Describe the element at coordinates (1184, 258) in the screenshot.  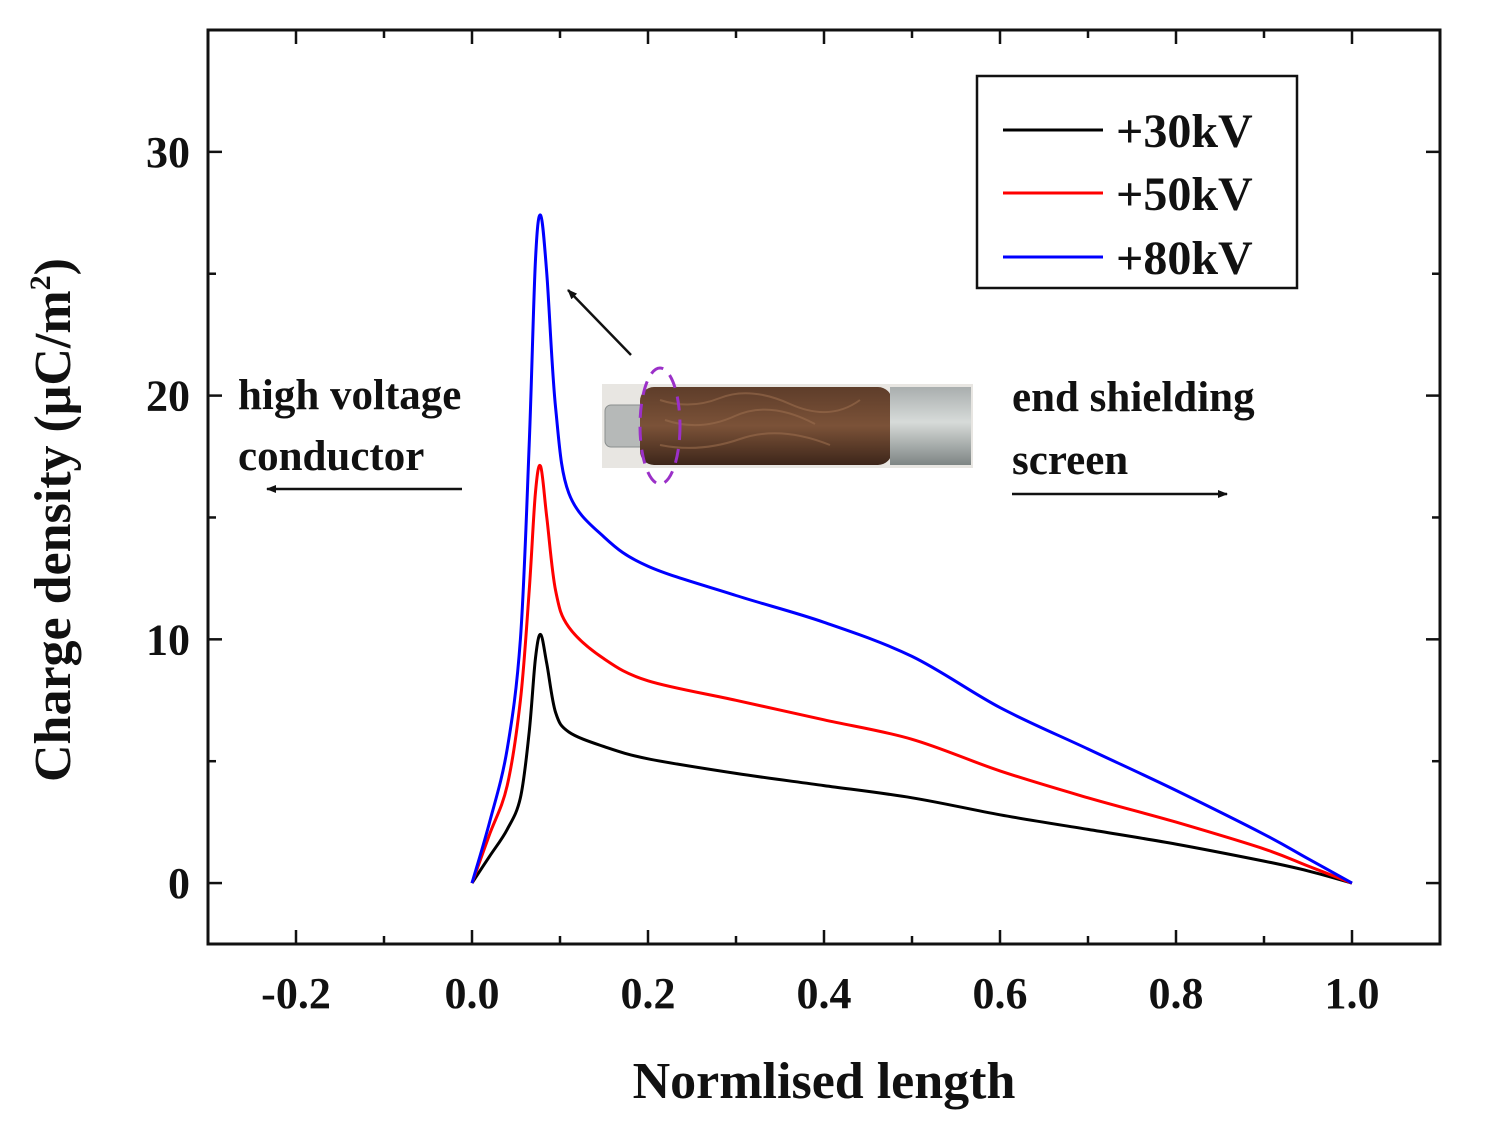
I see `legend-label-80kv: +80kV` at that location.